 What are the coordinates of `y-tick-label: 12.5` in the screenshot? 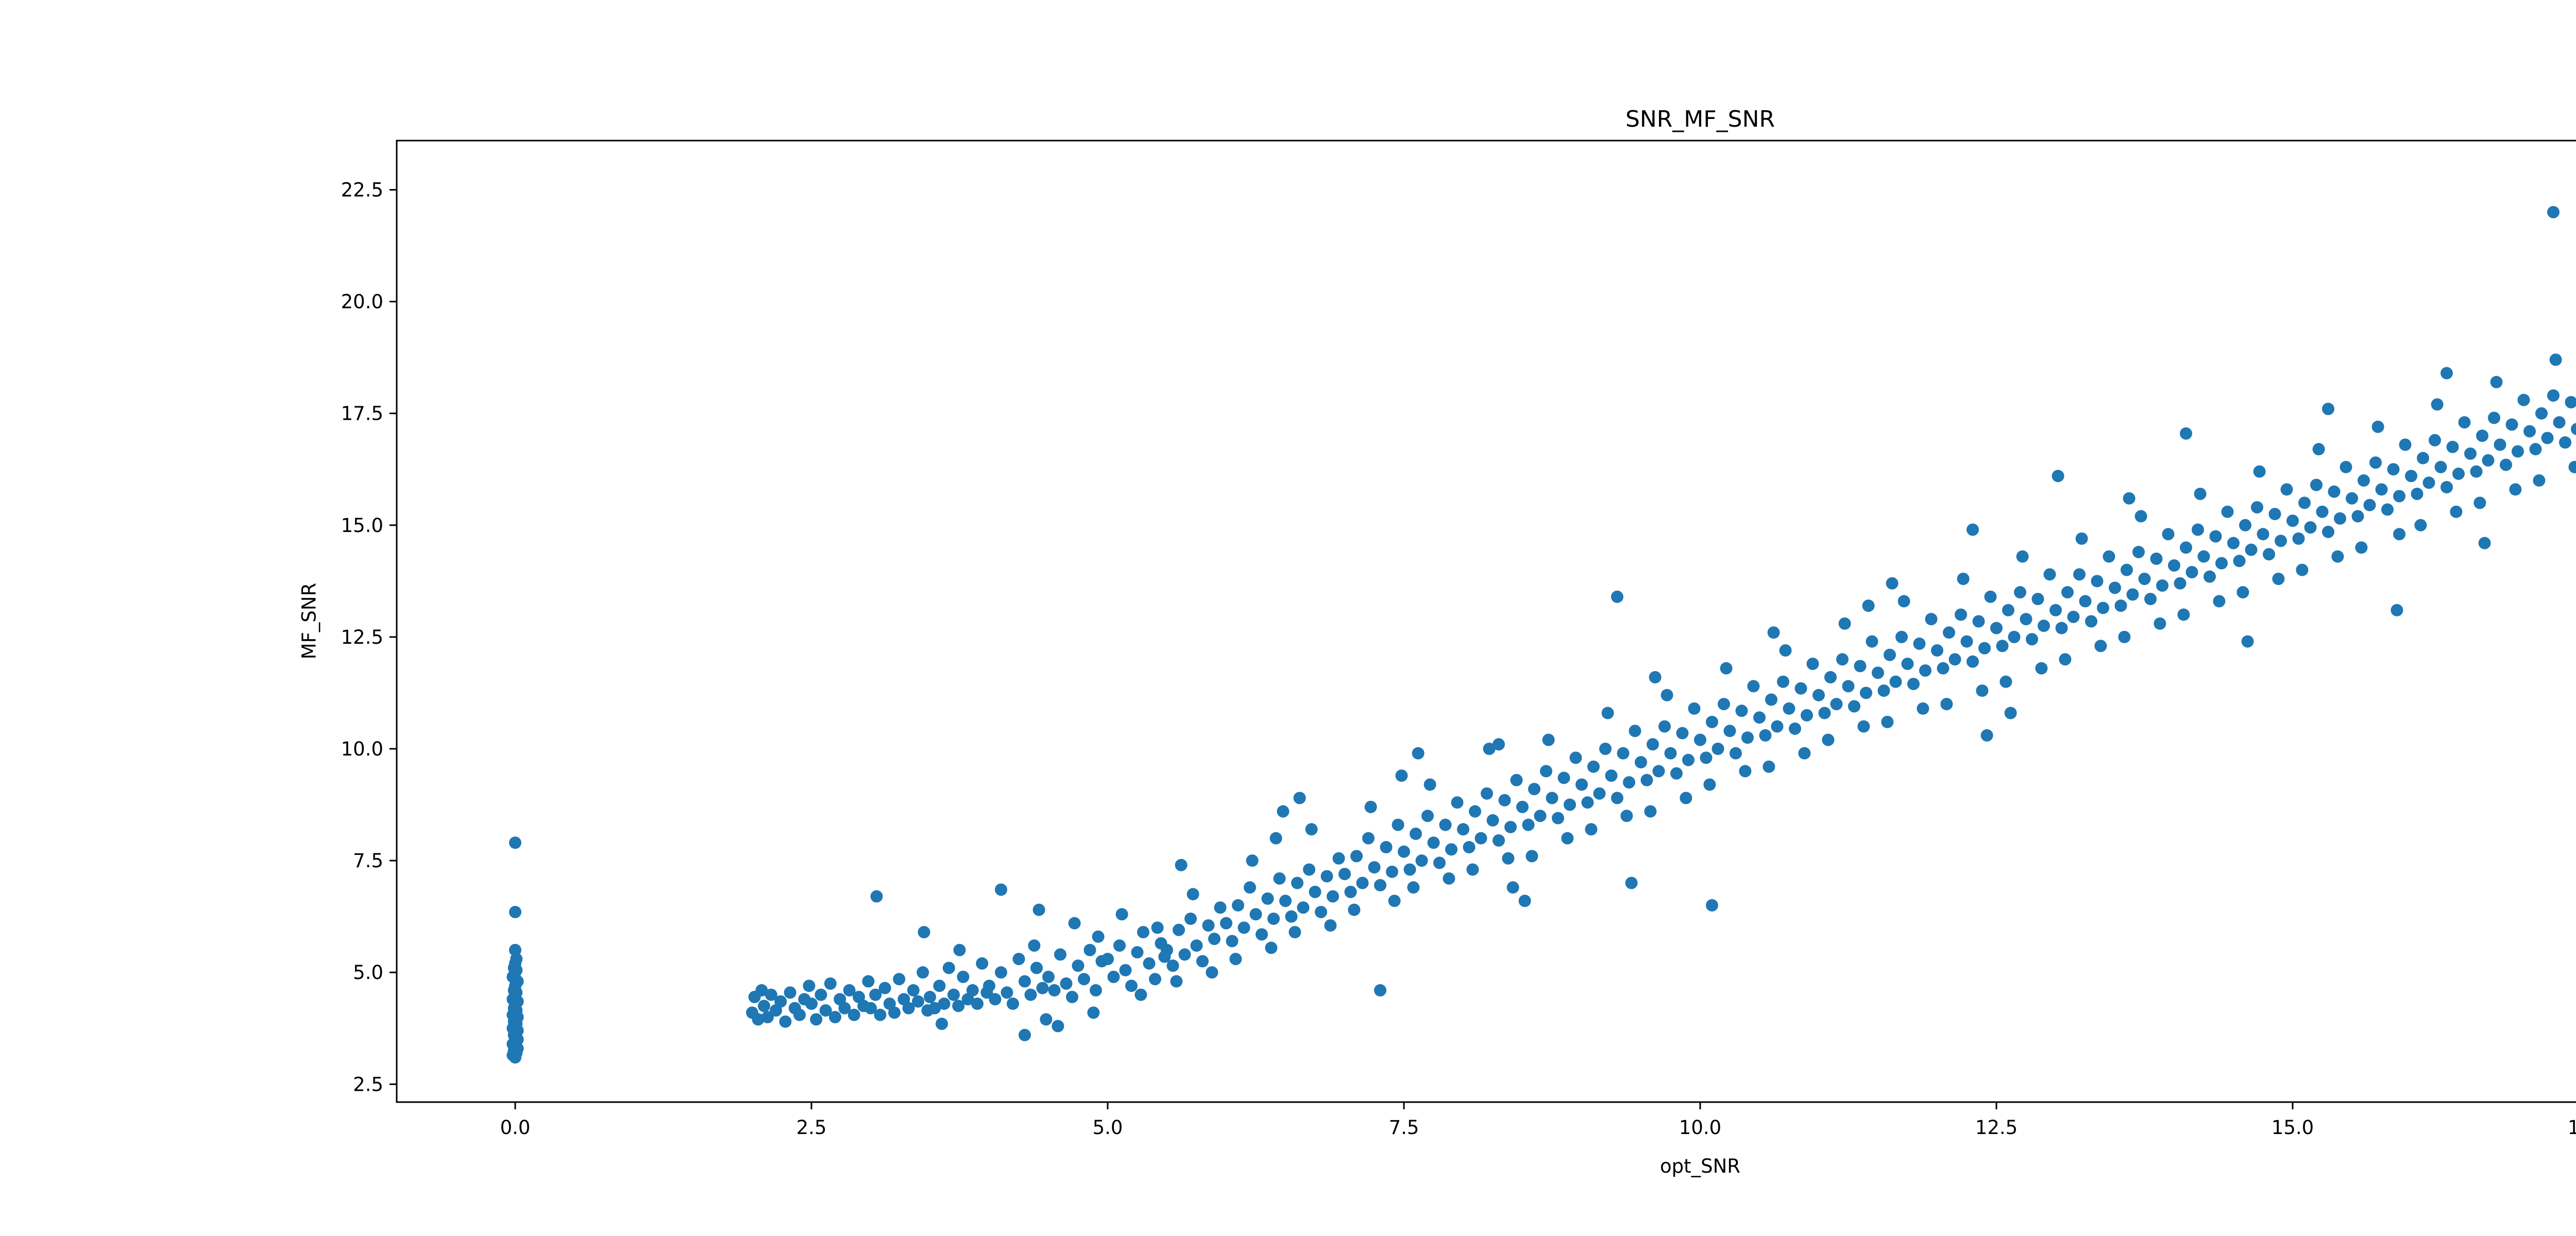 It's located at (362, 637).